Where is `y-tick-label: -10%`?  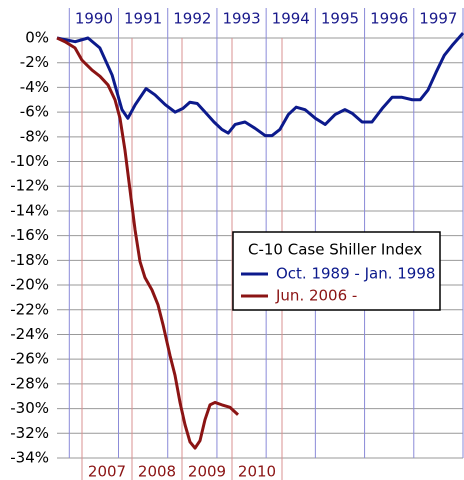
y-tick-label: -10% is located at coordinates (29, 161).